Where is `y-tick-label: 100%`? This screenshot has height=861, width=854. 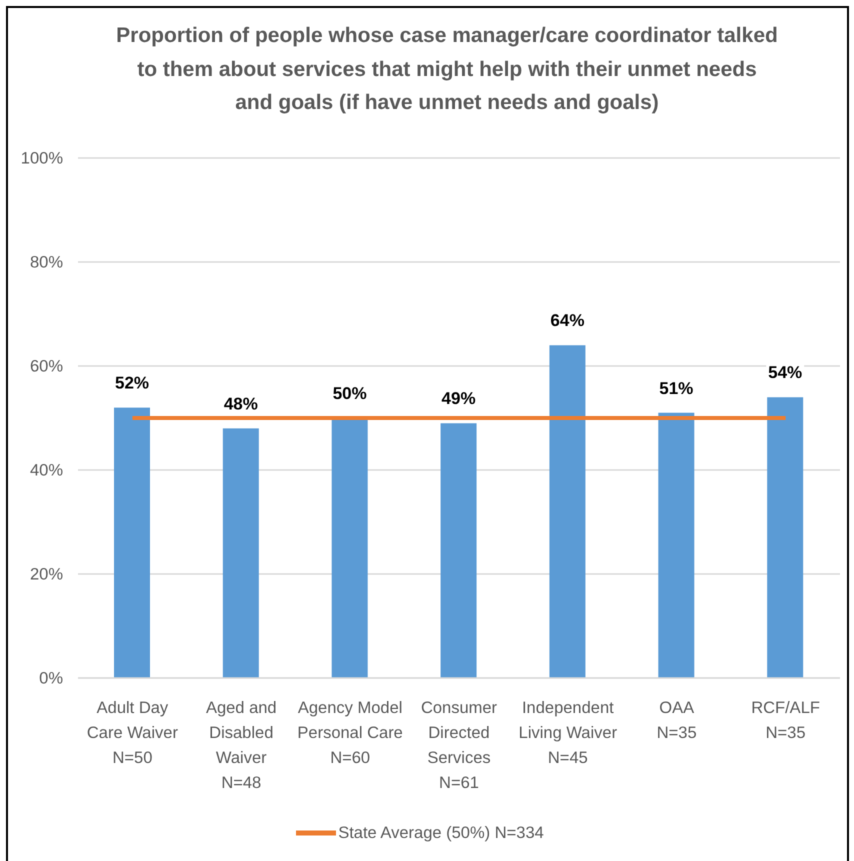
y-tick-label: 100% is located at coordinates (42, 159).